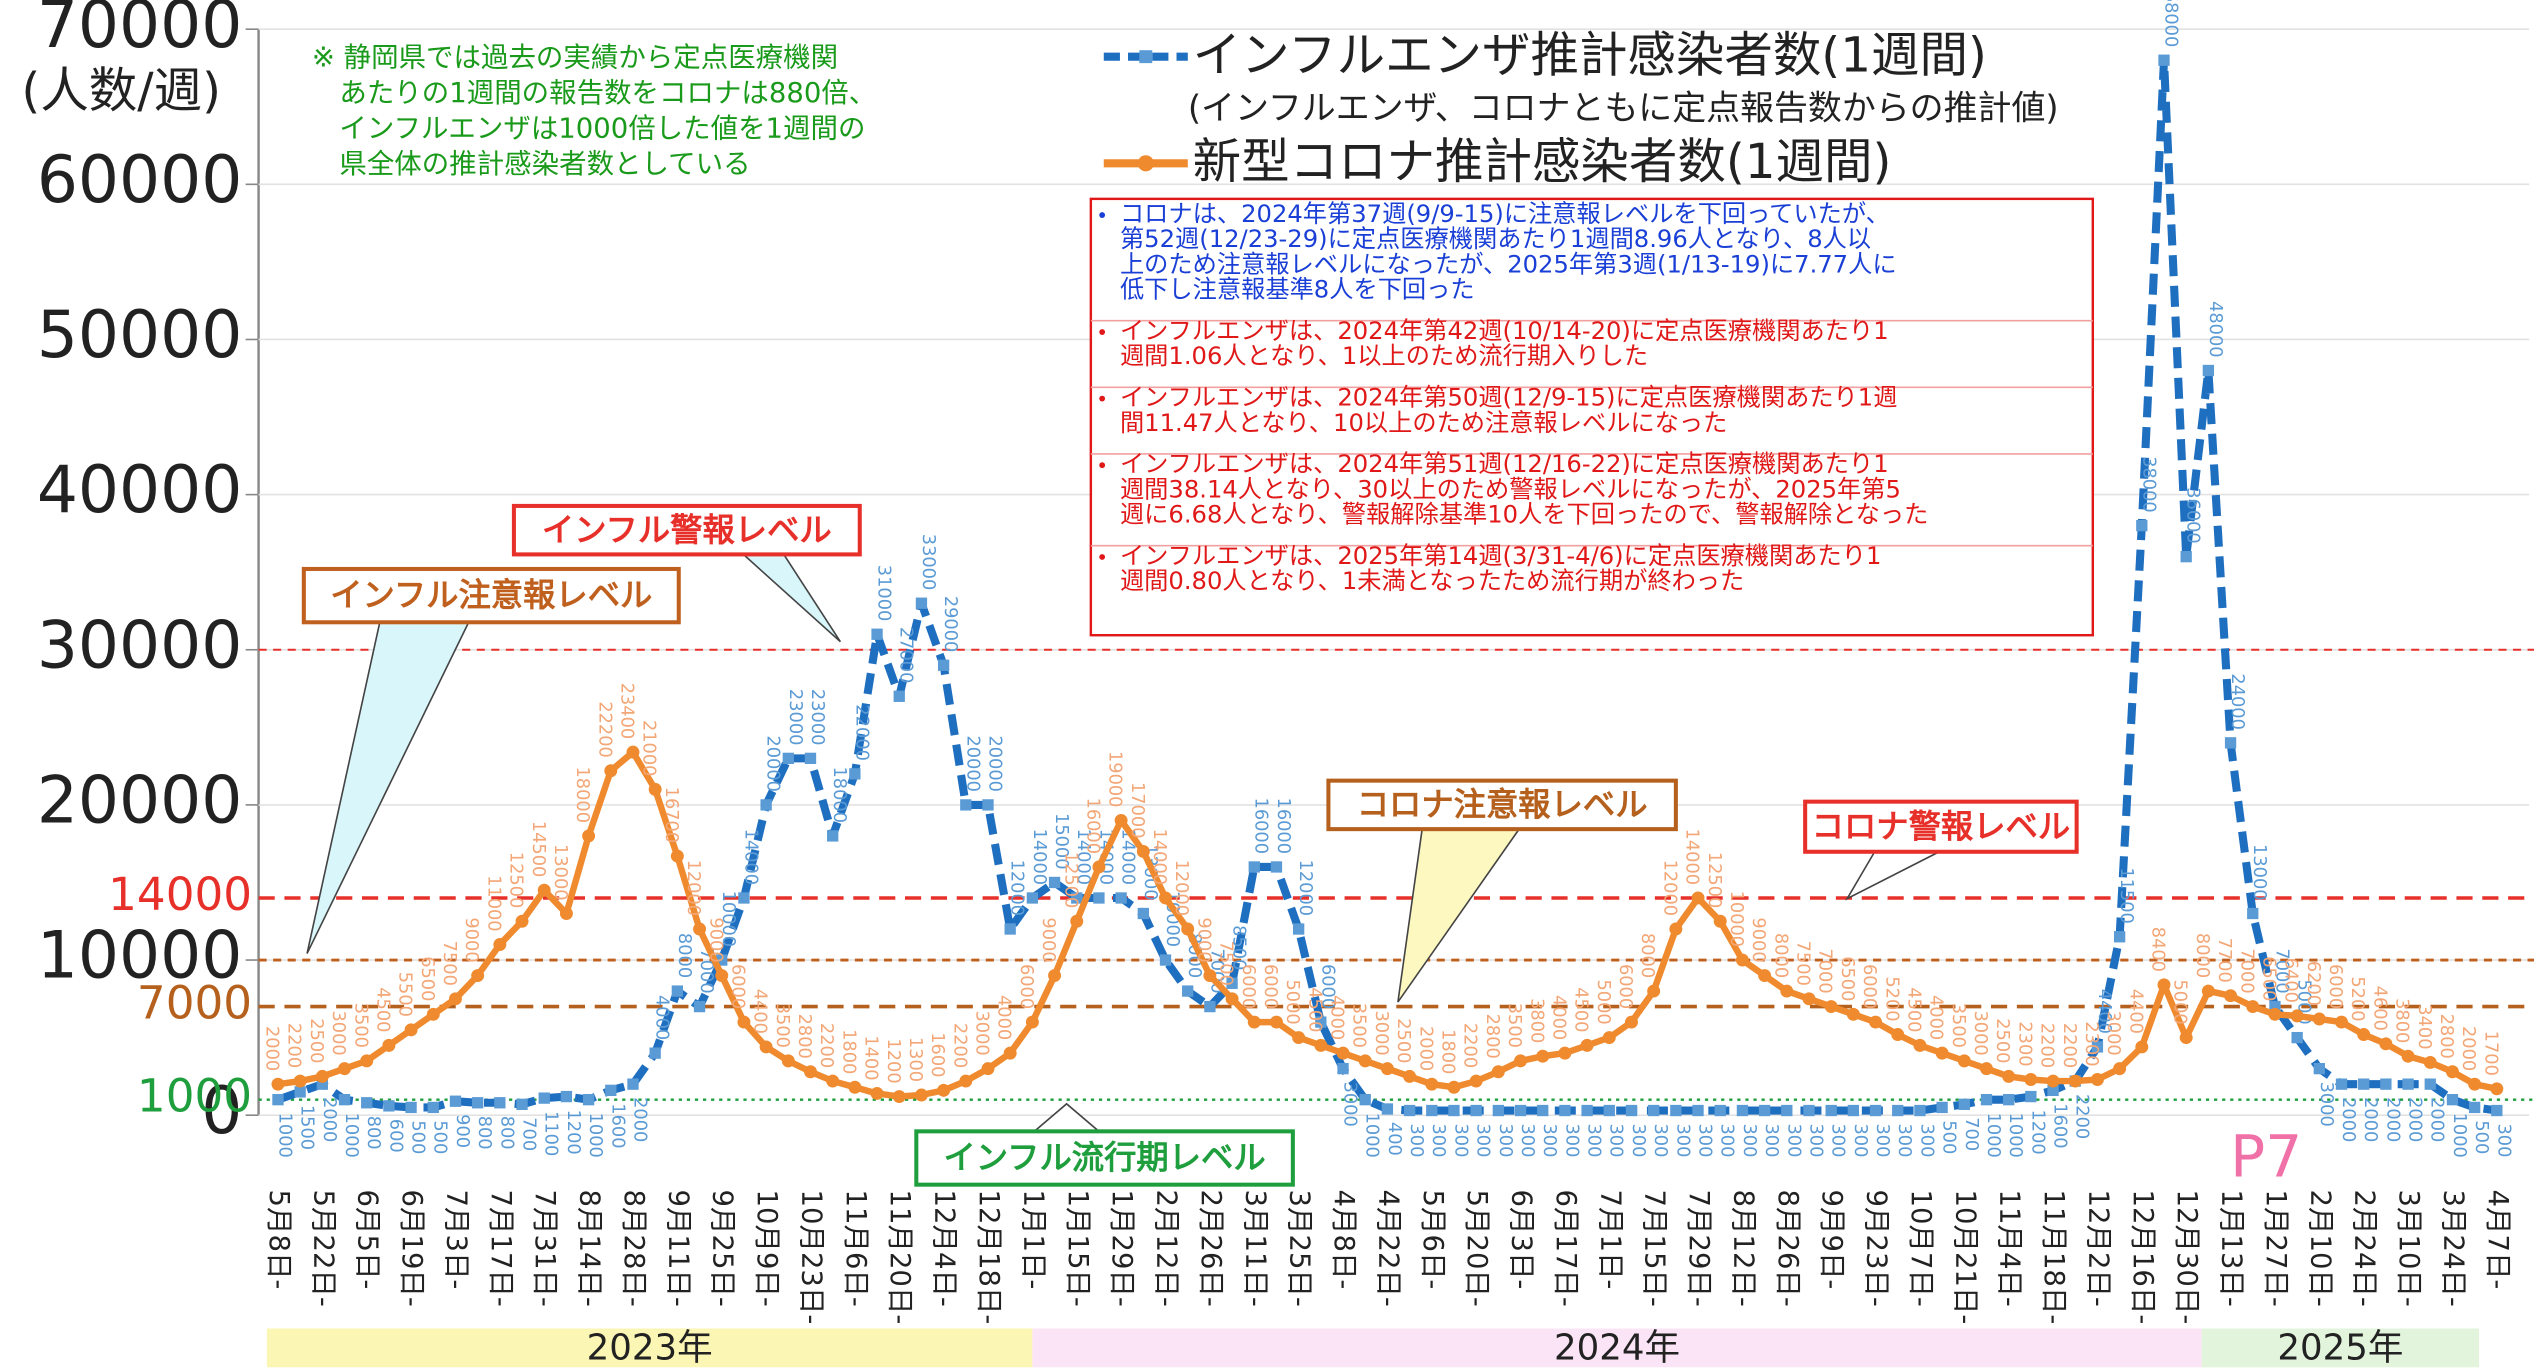 Image resolution: width=2534 pixels, height=1369 pixels. Describe the element at coordinates (766, 1248) in the screenshot. I see `x-tick-label: 10月9日-` at that location.